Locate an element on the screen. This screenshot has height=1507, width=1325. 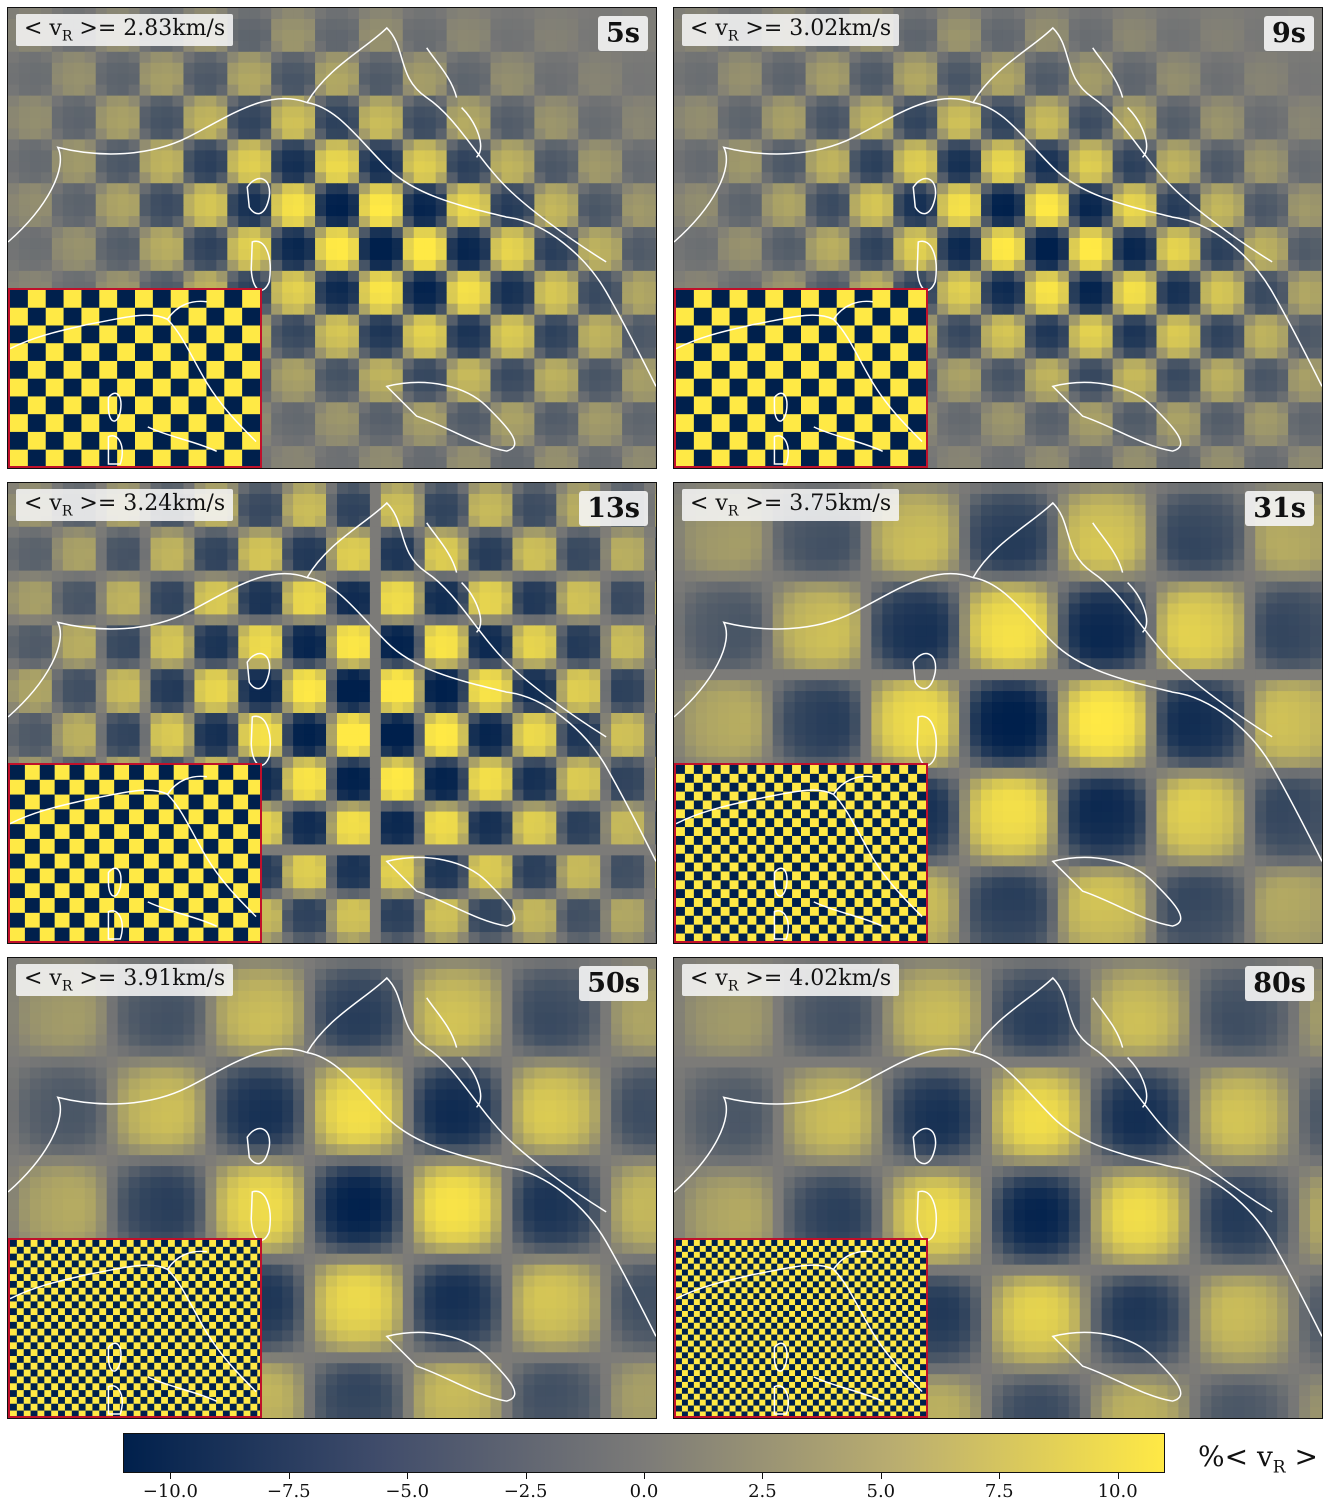
velocity-value: >= 3.91km/s is located at coordinates (149, 978).